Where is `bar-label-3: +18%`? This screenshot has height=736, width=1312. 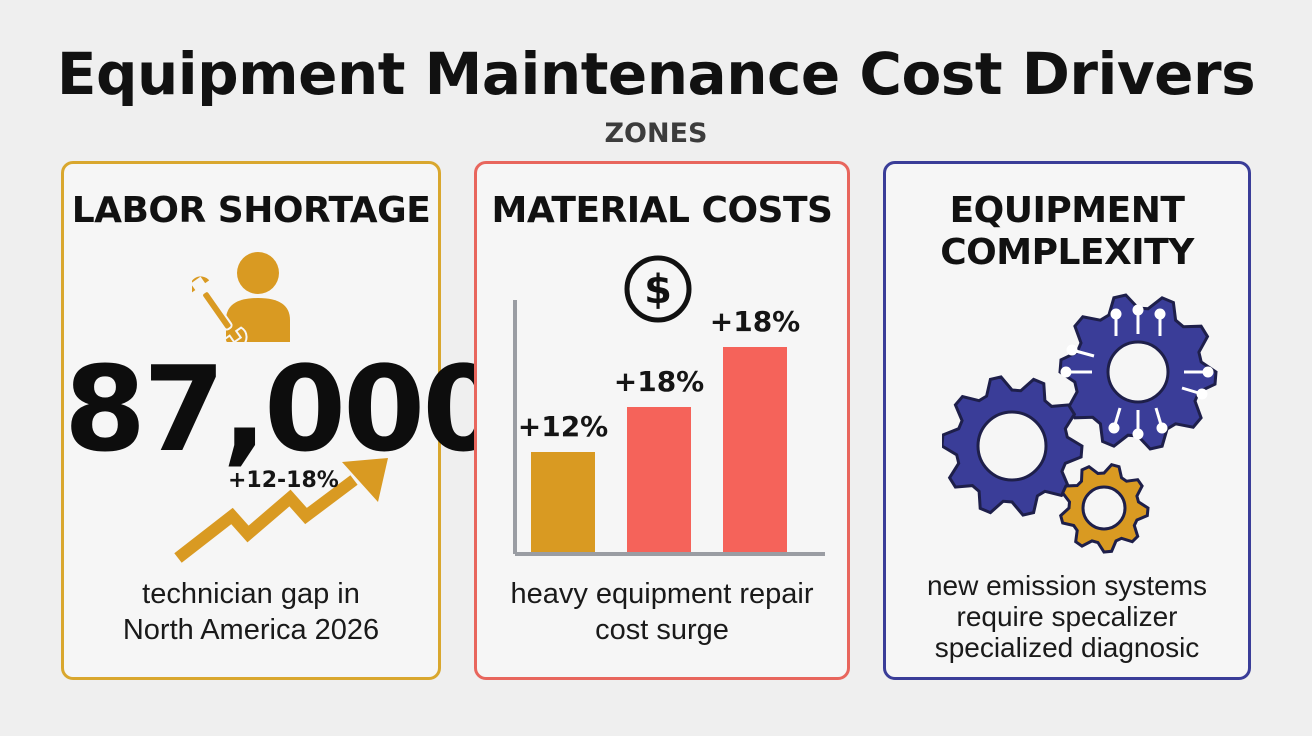 bar-label-3: +18% is located at coordinates (755, 321).